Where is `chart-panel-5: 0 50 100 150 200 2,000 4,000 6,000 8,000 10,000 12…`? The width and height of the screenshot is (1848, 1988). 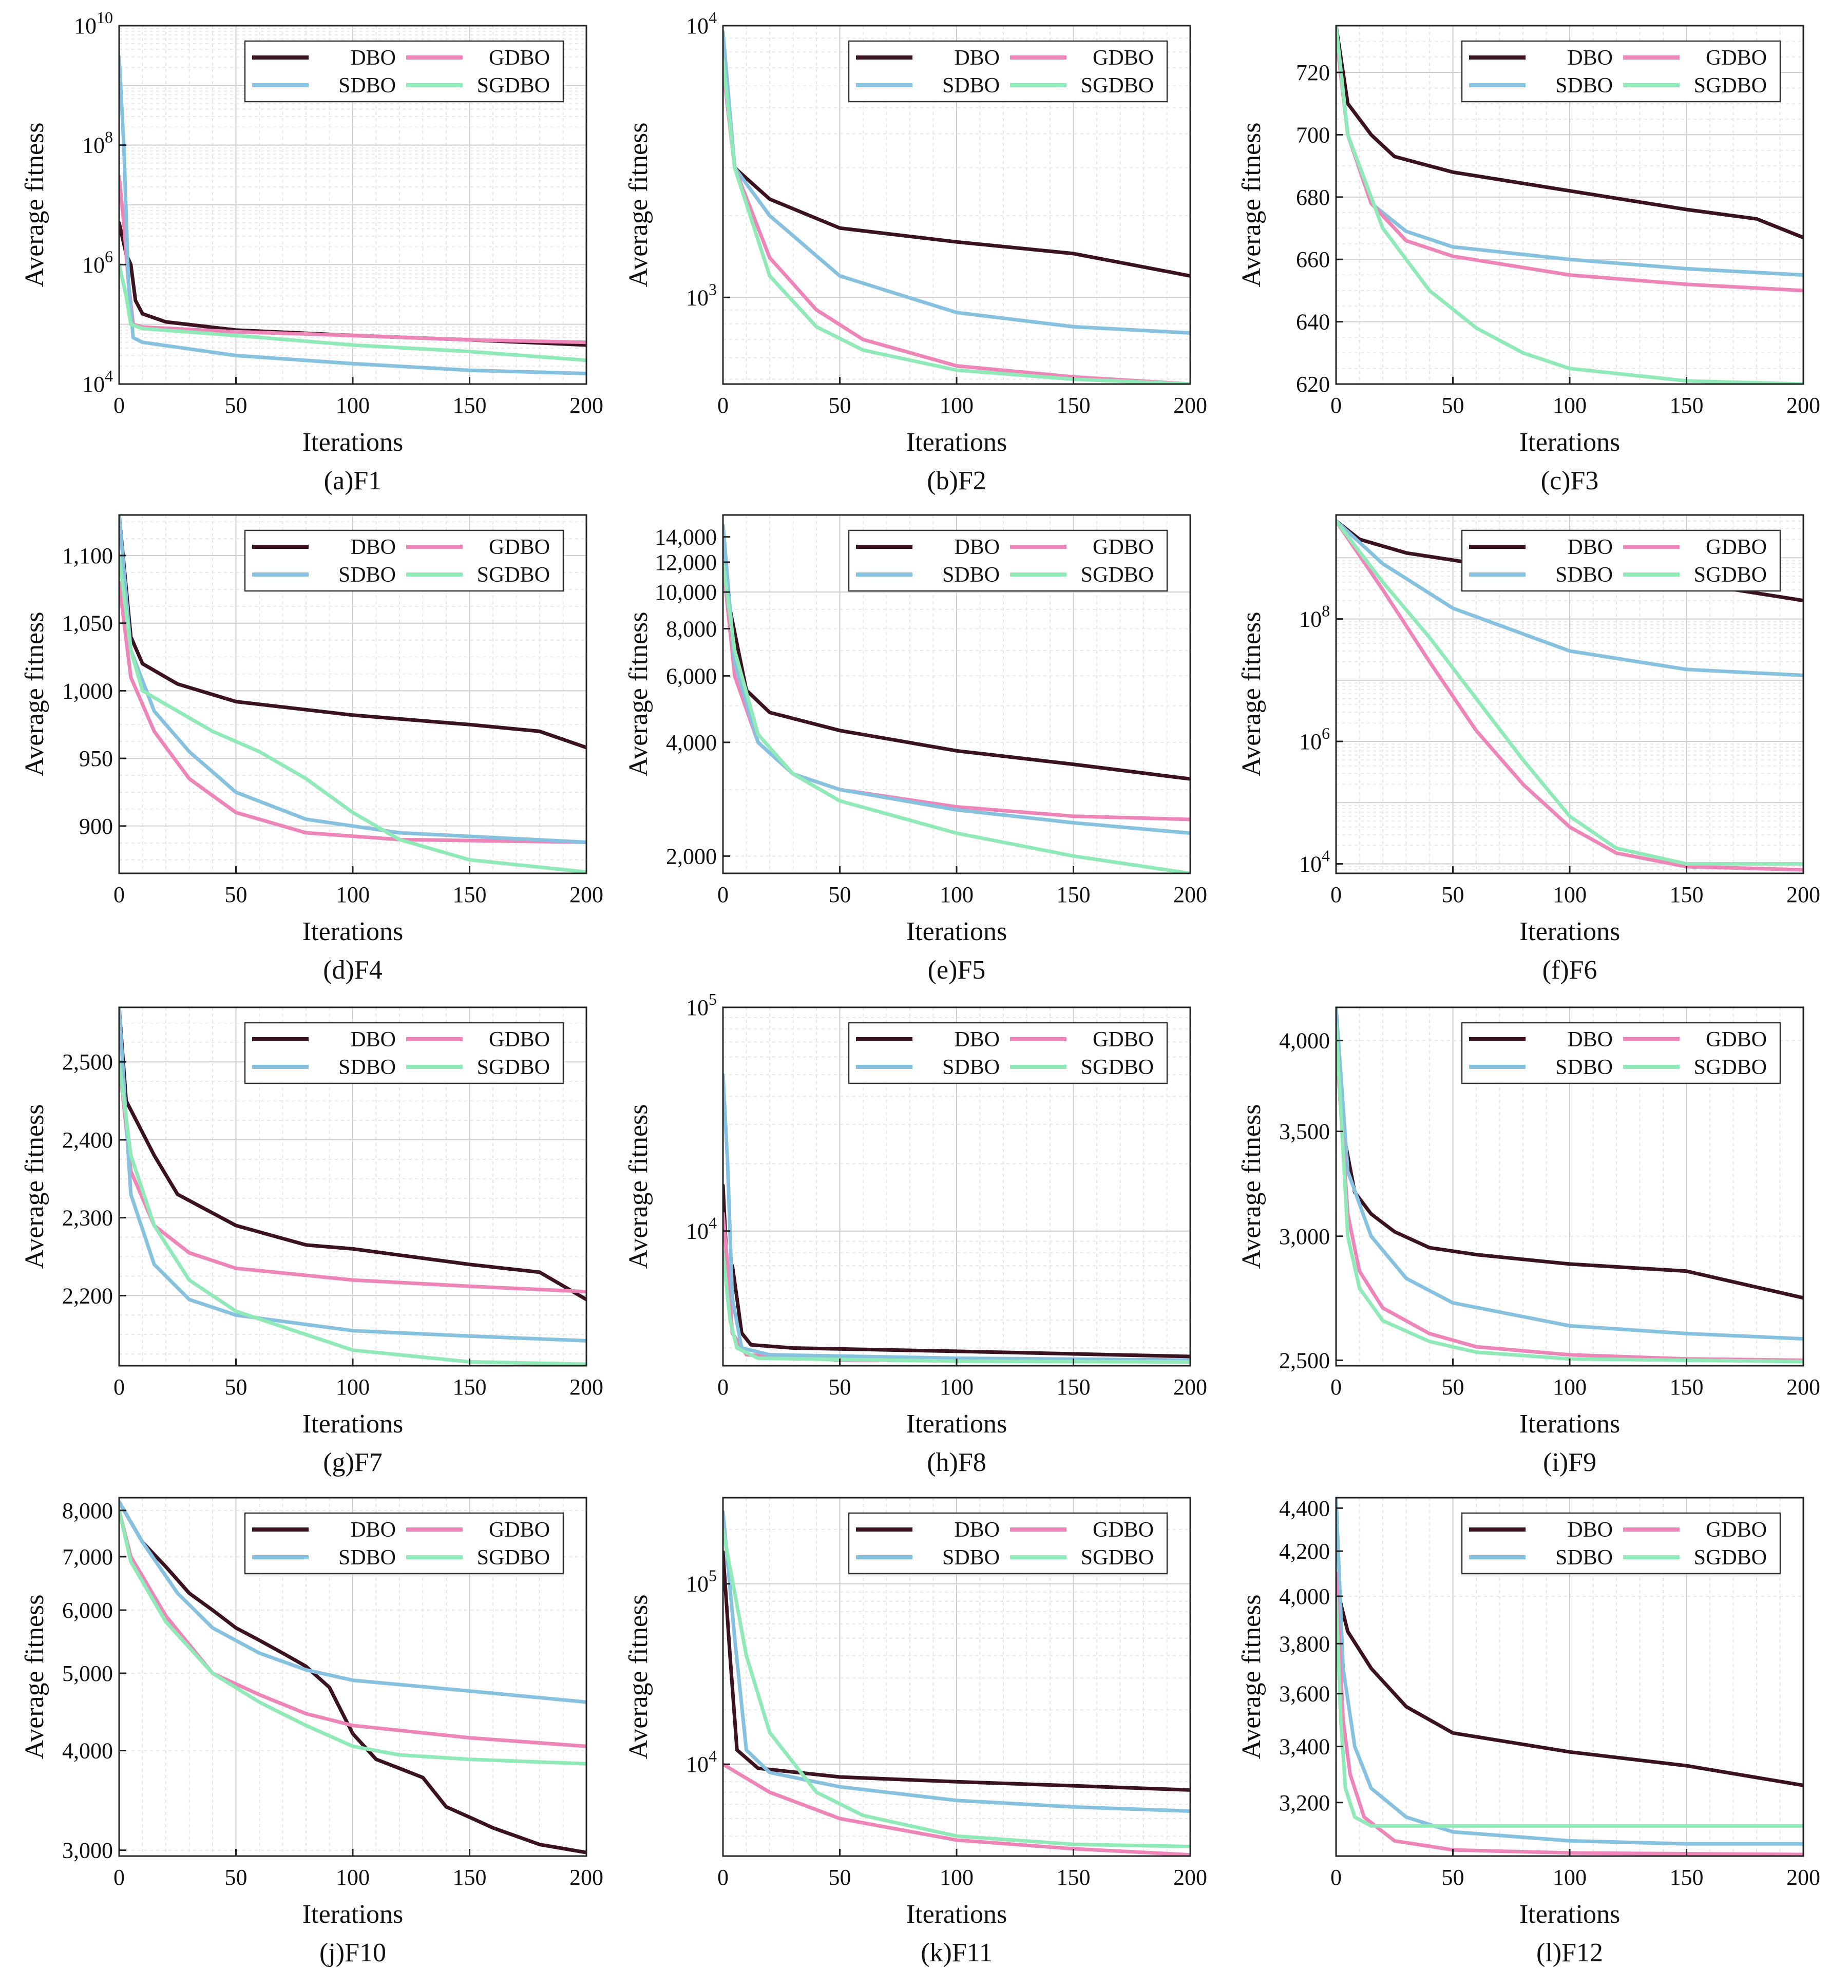
chart-panel-5: 0 50 100 150 200 2,000 4,000 6,000 8,000 10,000 12… is located at coordinates (915, 749).